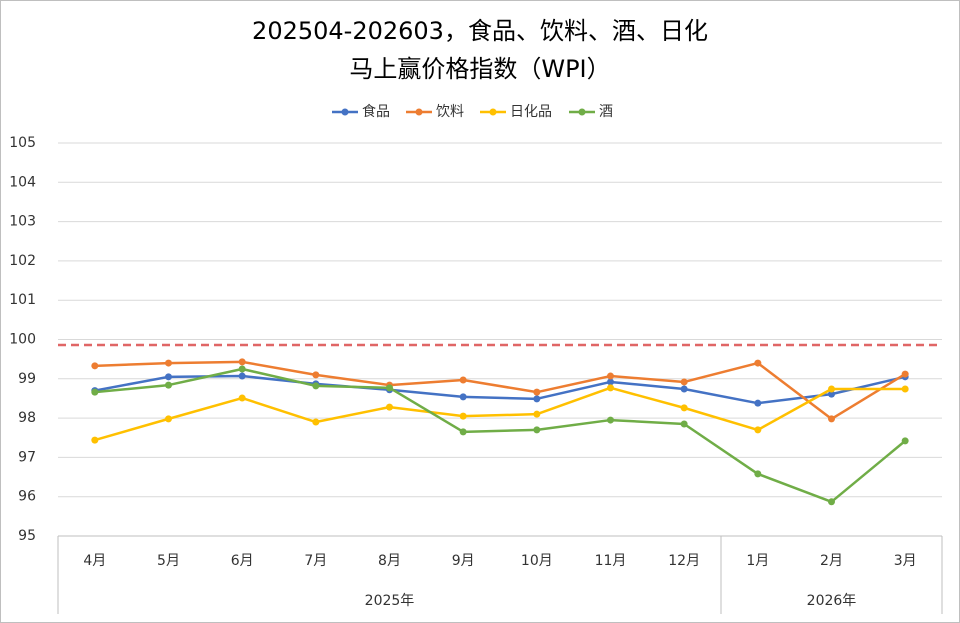  What do you see at coordinates (684, 561) in the screenshot?
I see `x-tick-label: 12月` at bounding box center [684, 561].